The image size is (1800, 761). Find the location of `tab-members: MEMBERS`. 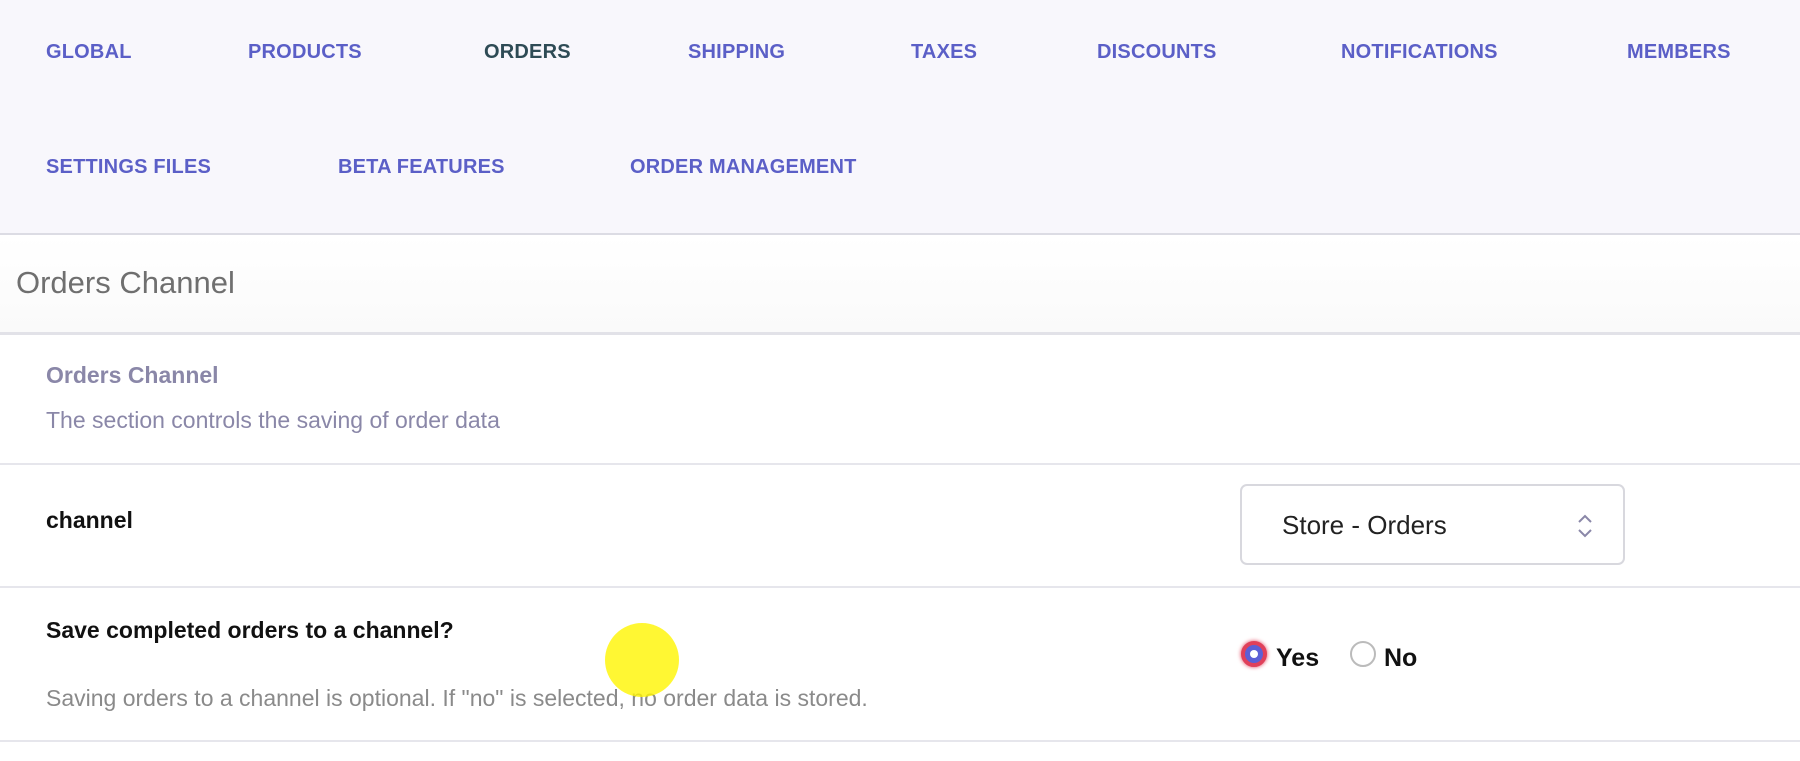

tab-members: MEMBERS is located at coordinates (1679, 52).